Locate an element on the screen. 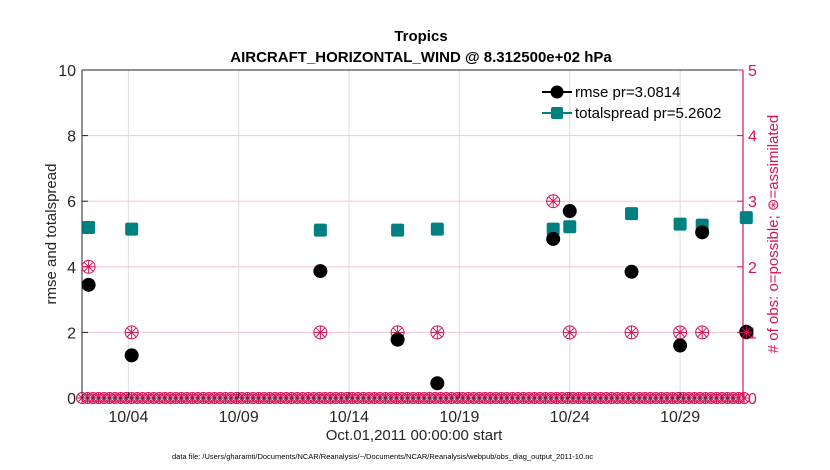 This screenshot has width=830, height=470. y-tick-label-right: 0 is located at coordinates (752, 399).